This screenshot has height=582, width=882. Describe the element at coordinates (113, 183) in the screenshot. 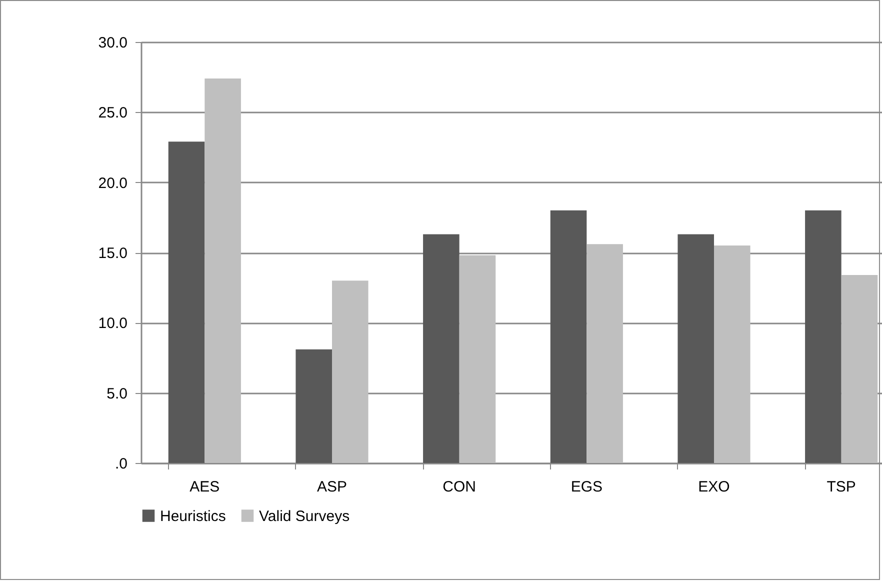

I see `y-tick-label: 20.0` at that location.